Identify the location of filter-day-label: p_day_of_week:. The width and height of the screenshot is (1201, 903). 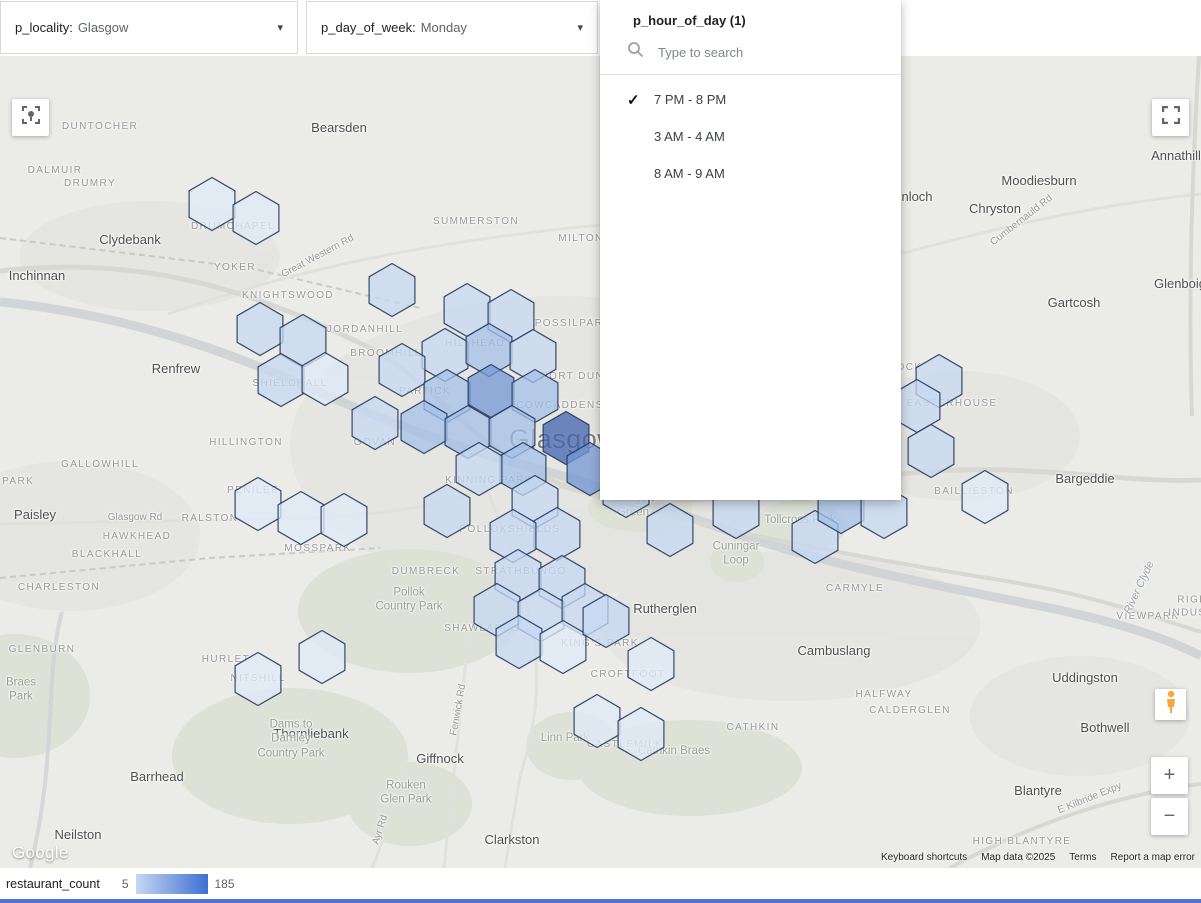
(368, 27).